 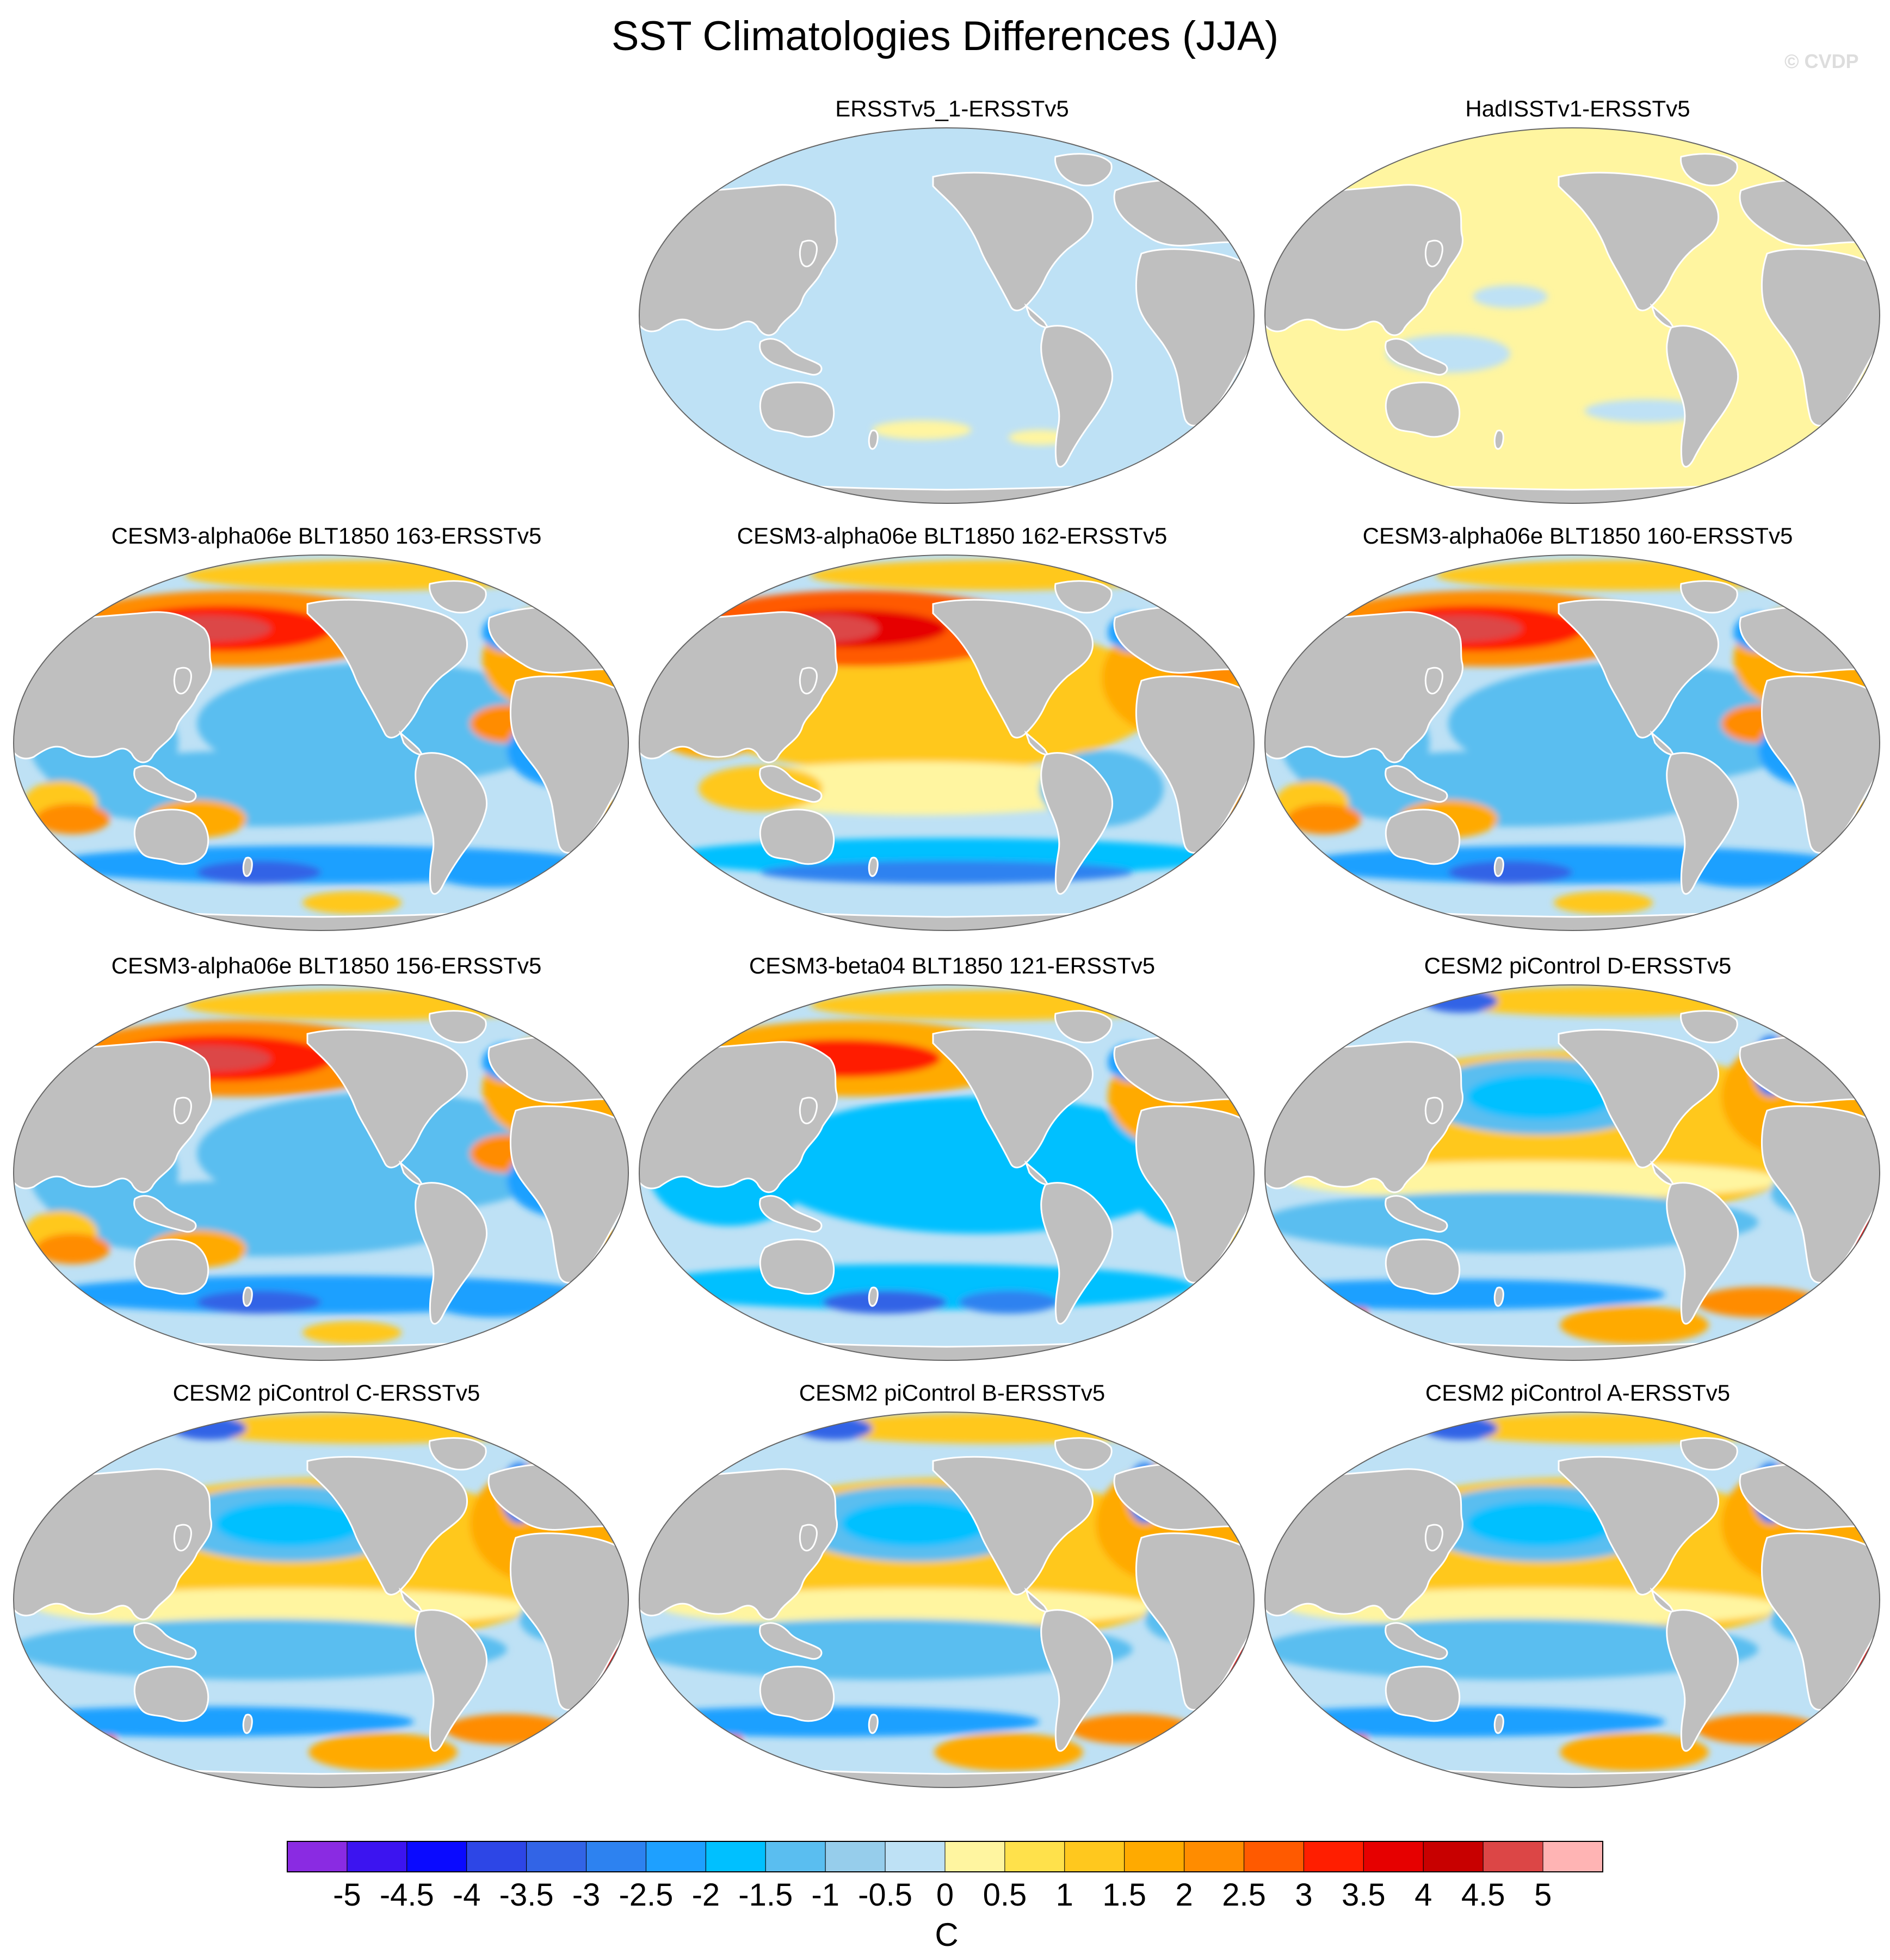 What do you see at coordinates (885, 1895) in the screenshot?
I see `colorbar-tick-label: -0.5` at bounding box center [885, 1895].